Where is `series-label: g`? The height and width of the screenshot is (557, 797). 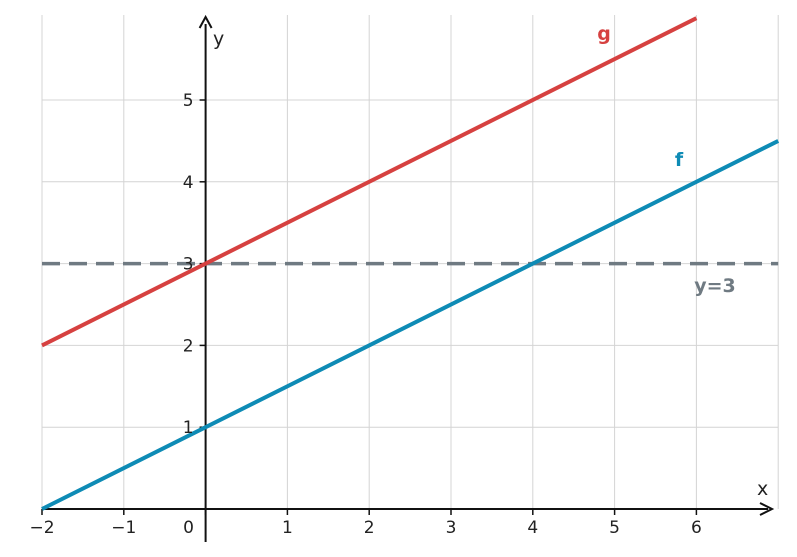 series-label: g is located at coordinates (604, 34).